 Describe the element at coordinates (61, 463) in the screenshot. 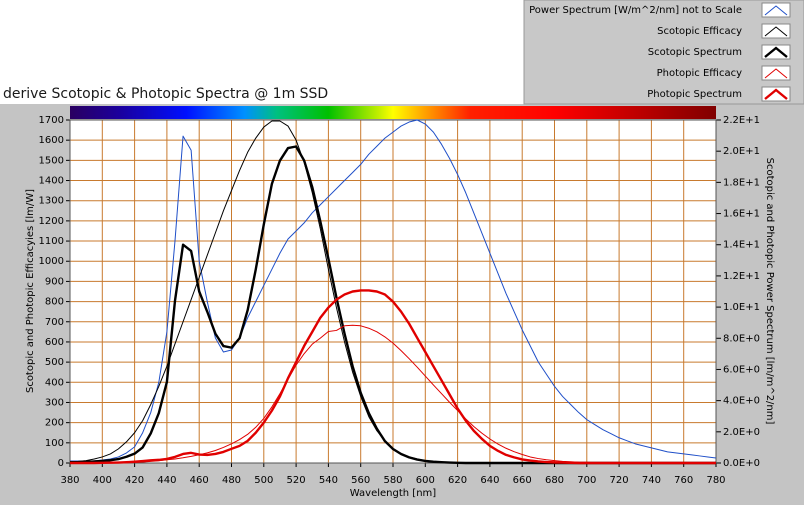

I see `y-tick-label: 0` at that location.